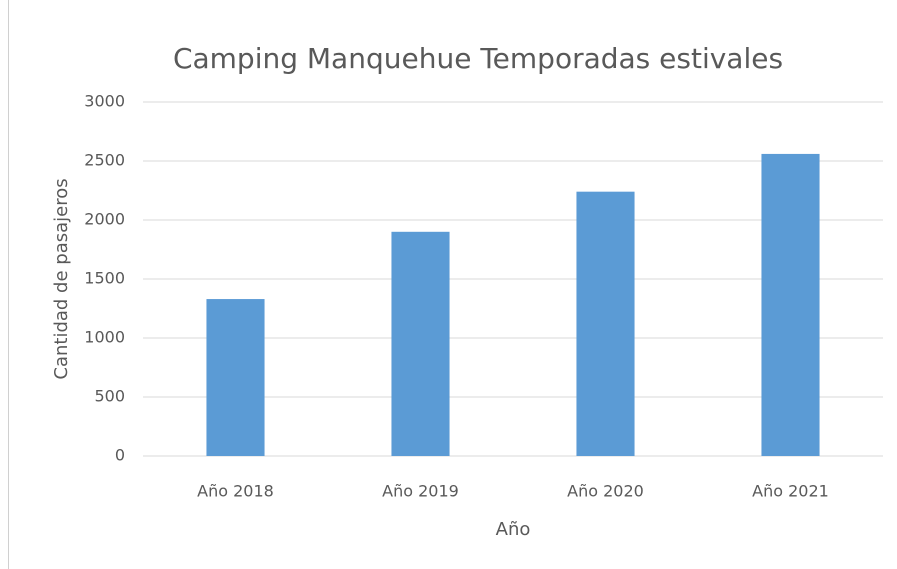 The image size is (897, 569). Describe the element at coordinates (478, 58) in the screenshot. I see `chart-title: Camping Manquehue Temporadas estivales` at that location.